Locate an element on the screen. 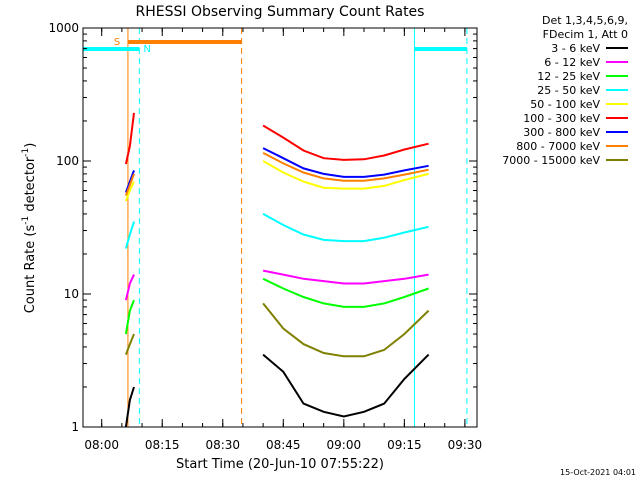 The height and width of the screenshot is (480, 640). y-tick-label-3: 1000 is located at coordinates (63, 28).